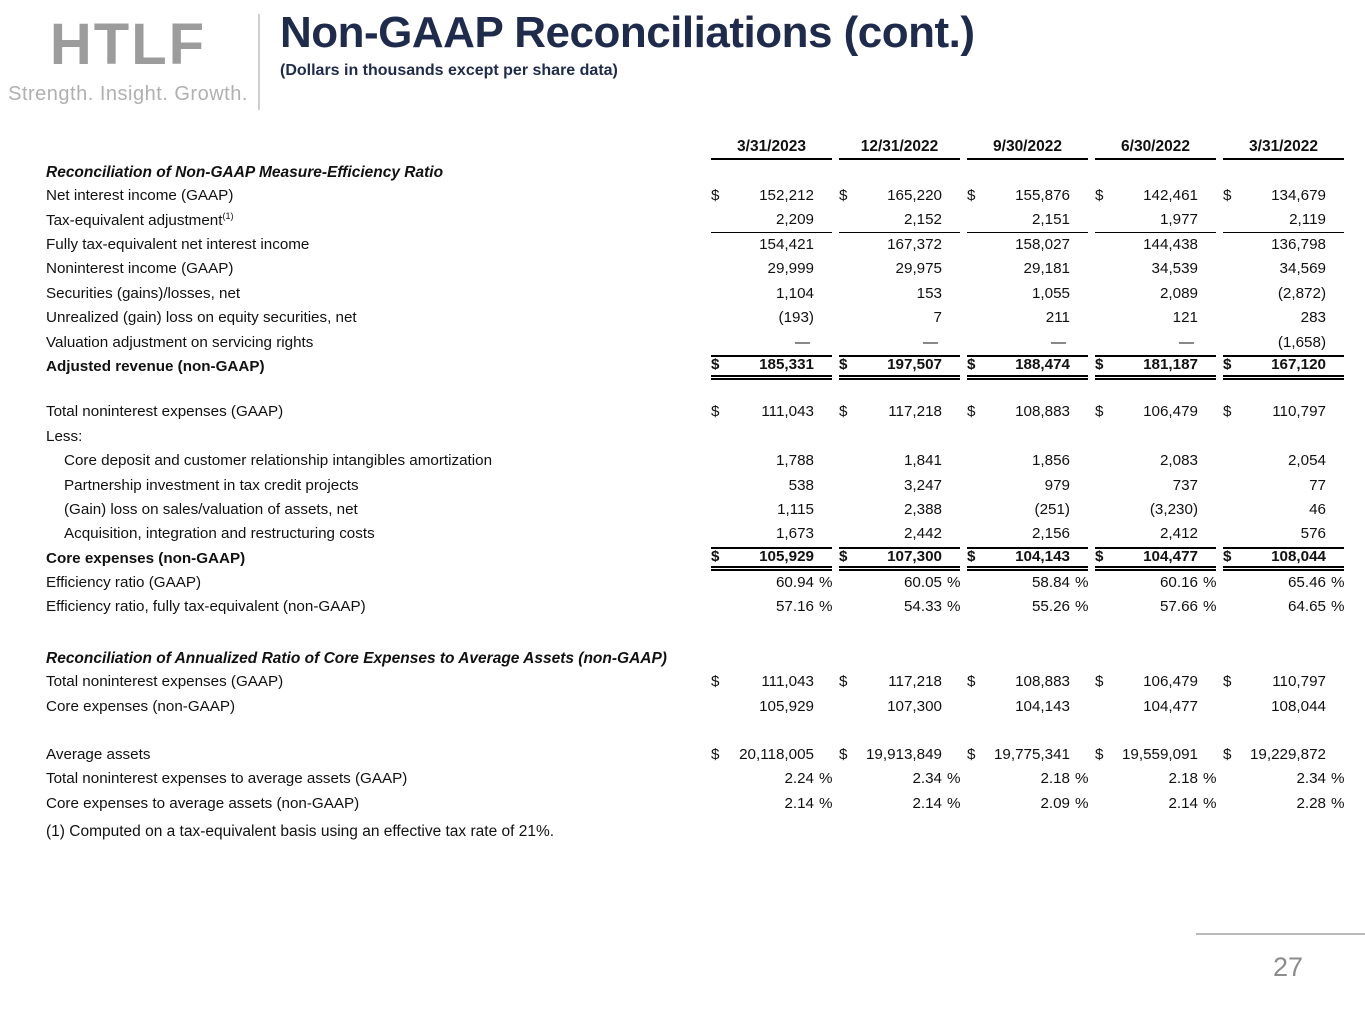 This screenshot has width=1365, height=1024. I want to click on column-header: 6/30/2022, so click(1155, 148).